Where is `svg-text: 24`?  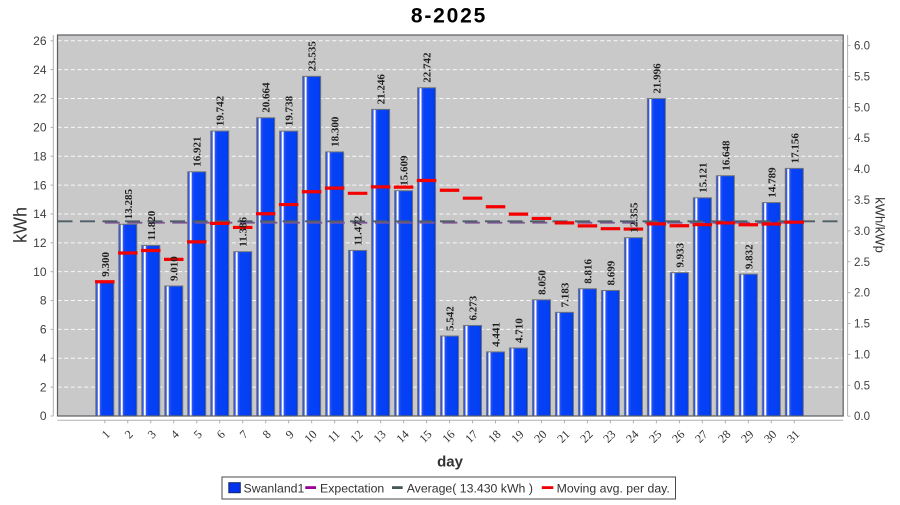
svg-text: 24 is located at coordinates (40, 70).